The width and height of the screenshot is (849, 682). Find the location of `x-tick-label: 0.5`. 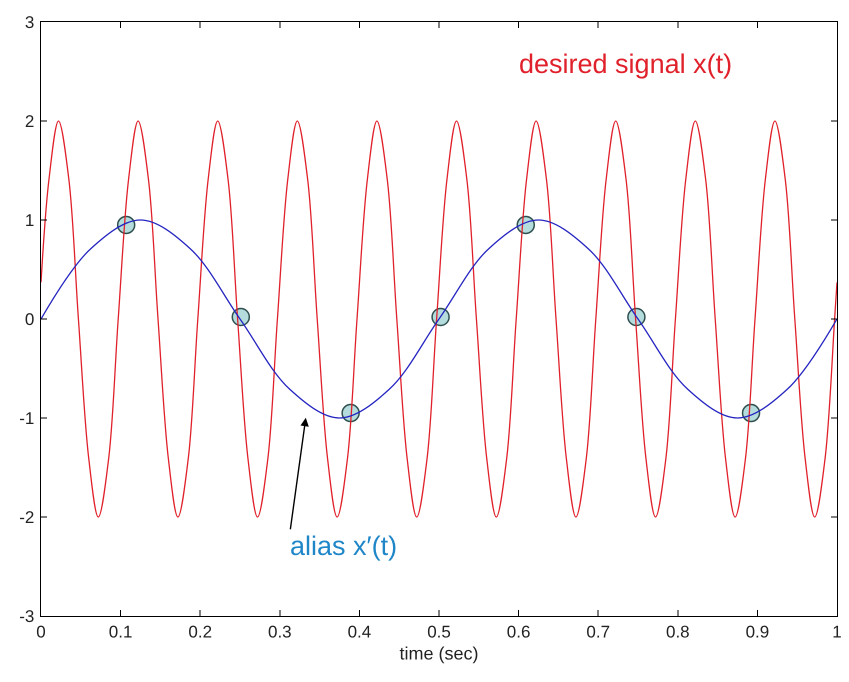

x-tick-label: 0.5 is located at coordinates (439, 632).